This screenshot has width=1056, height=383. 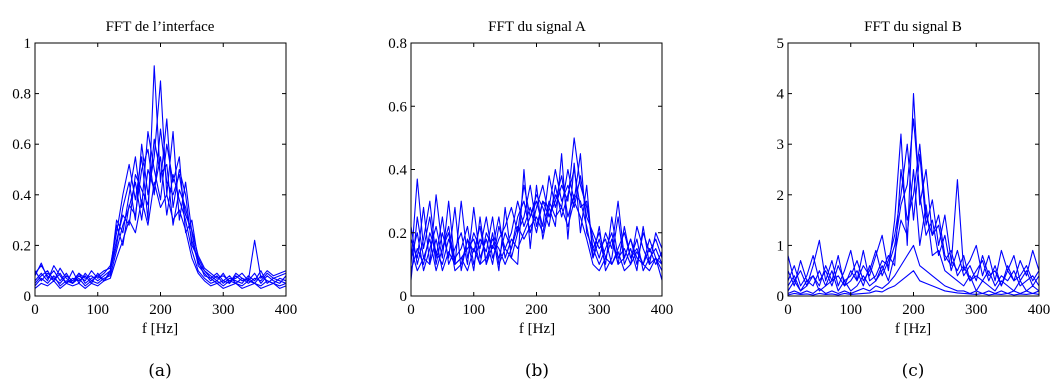 What do you see at coordinates (781, 95) in the screenshot?
I see `subplot-c-ytick-label: 4` at bounding box center [781, 95].